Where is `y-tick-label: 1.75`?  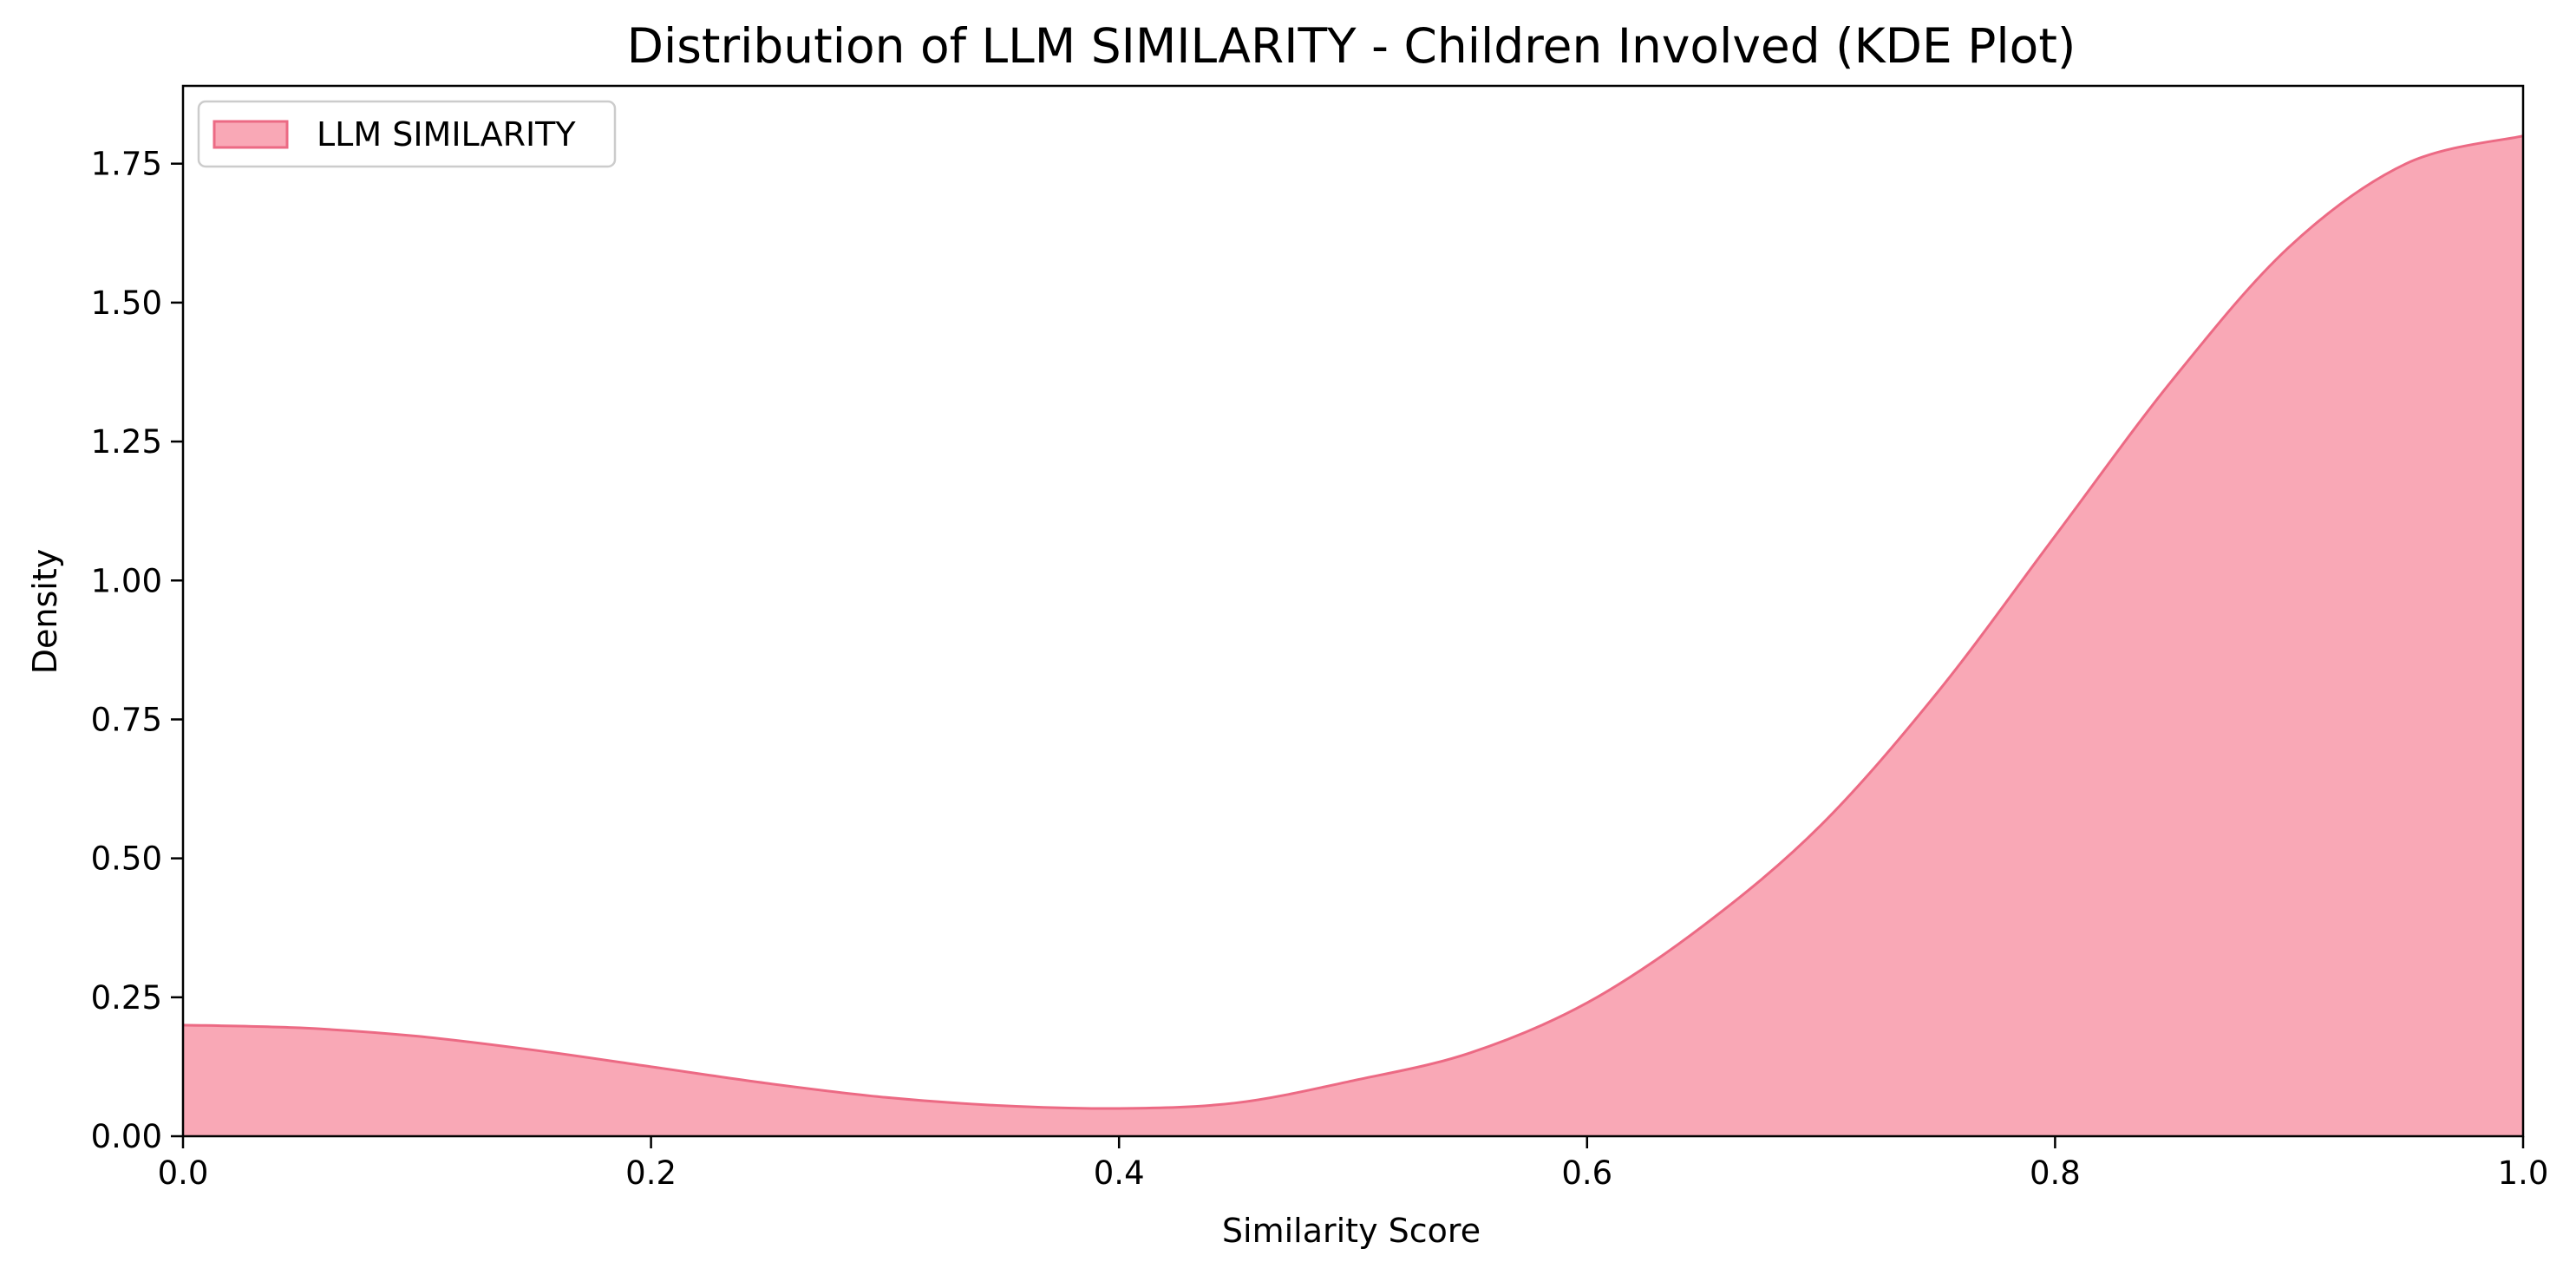 y-tick-label: 1.75 is located at coordinates (126, 164).